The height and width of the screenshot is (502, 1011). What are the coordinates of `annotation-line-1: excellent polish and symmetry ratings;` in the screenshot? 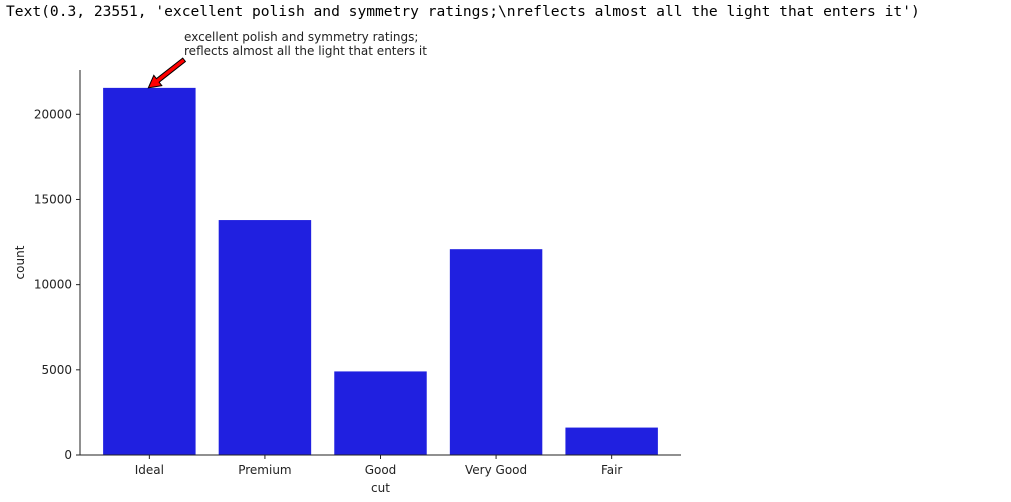 It's located at (301, 37).